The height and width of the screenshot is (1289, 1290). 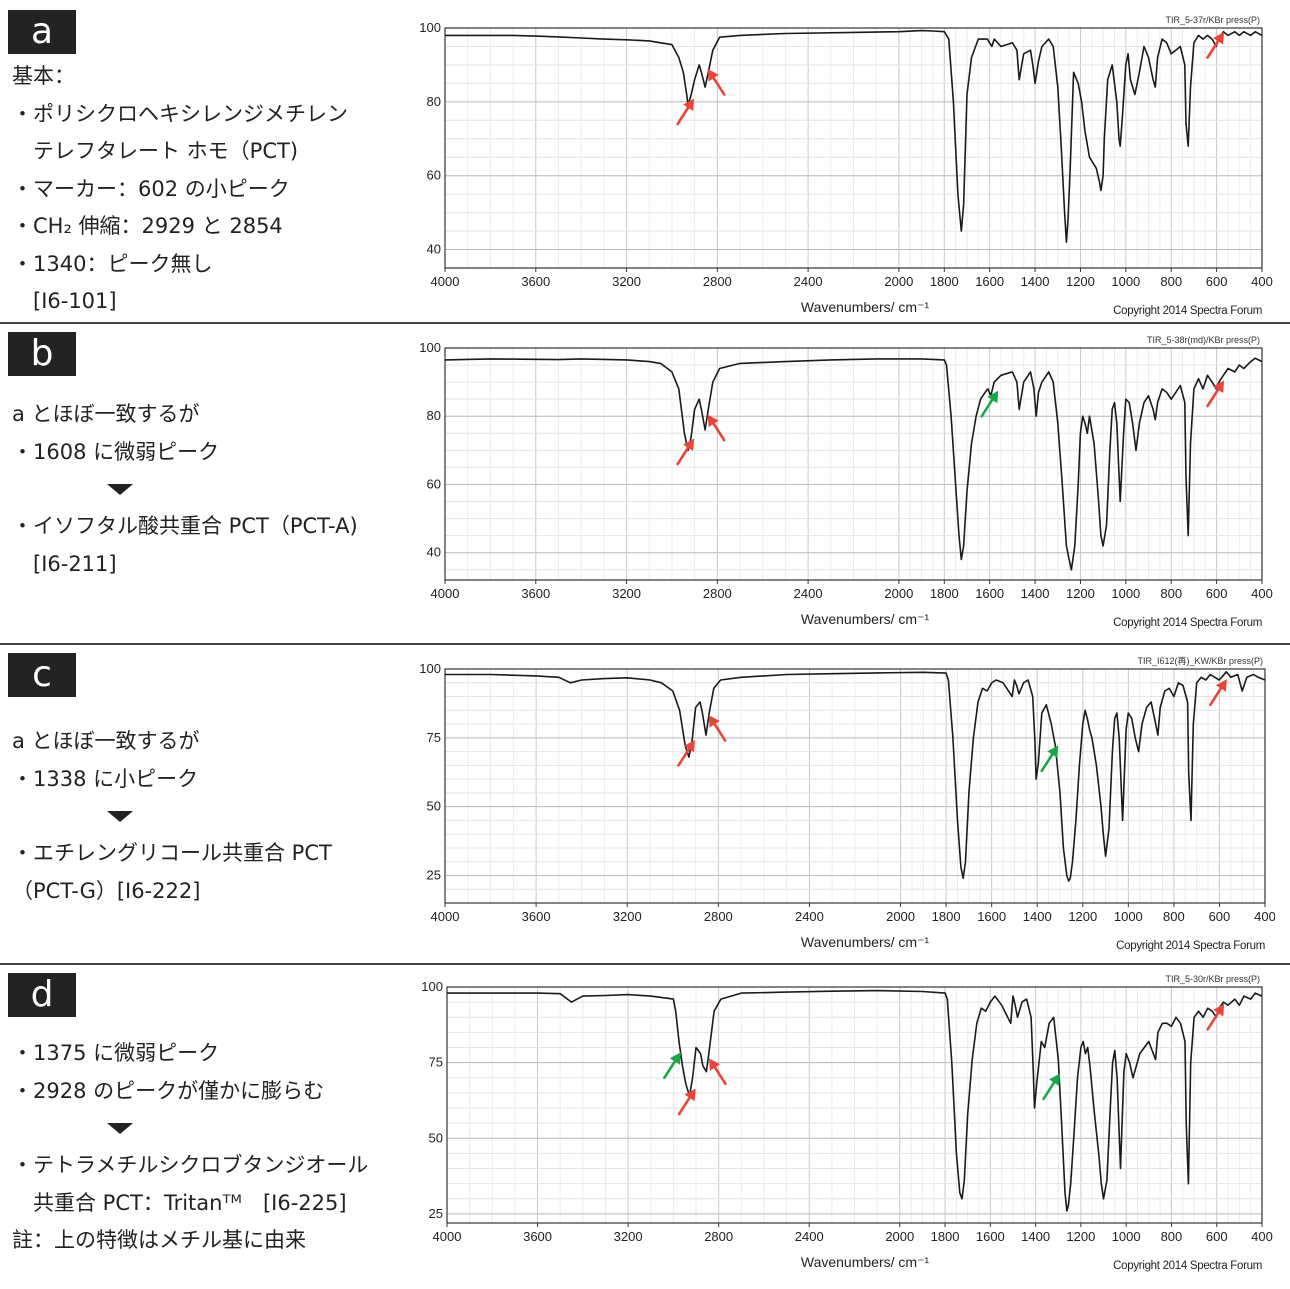 I want to click on note-line: ・テトラメチルシクロブタンジオール, so click(x=190, y=1165).